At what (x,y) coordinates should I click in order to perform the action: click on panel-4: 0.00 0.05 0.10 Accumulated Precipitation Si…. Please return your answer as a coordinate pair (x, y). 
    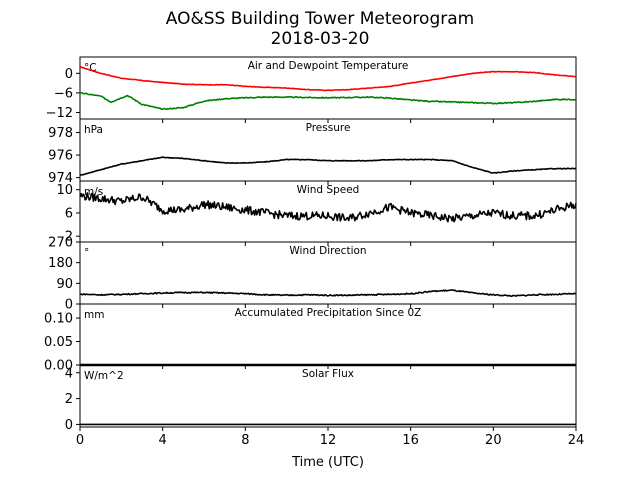
    Looking at the image, I should click on (310, 338).